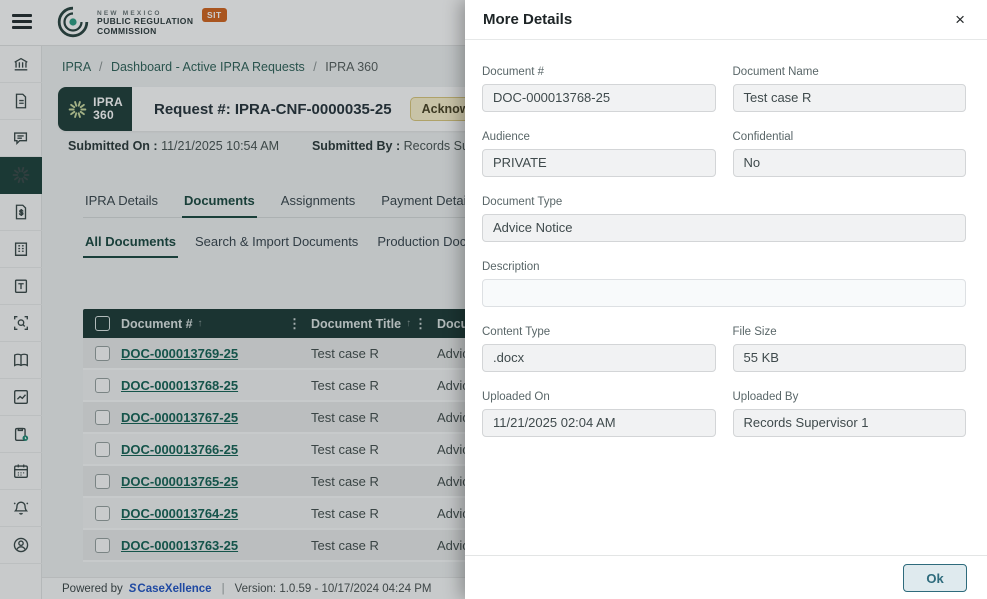 The width and height of the screenshot is (987, 599). I want to click on field-label: Audience, so click(506, 137).